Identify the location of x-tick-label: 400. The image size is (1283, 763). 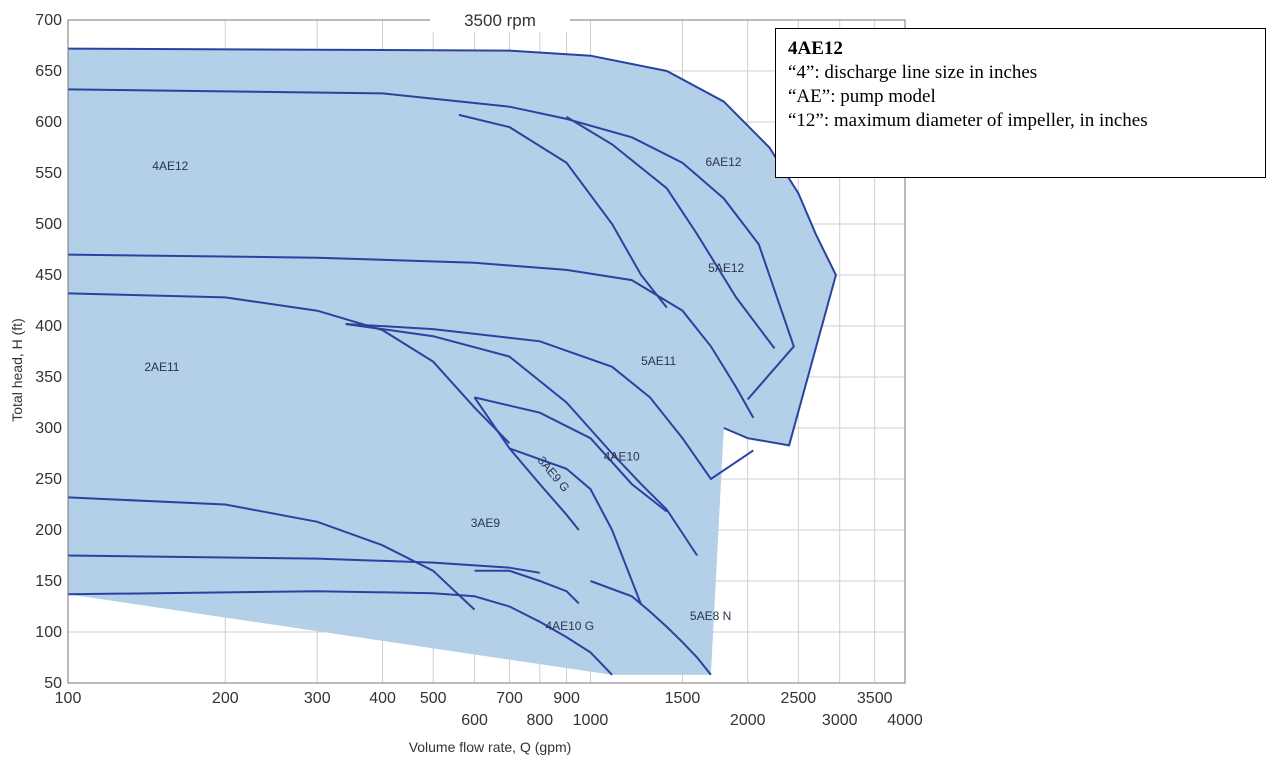
(382, 698).